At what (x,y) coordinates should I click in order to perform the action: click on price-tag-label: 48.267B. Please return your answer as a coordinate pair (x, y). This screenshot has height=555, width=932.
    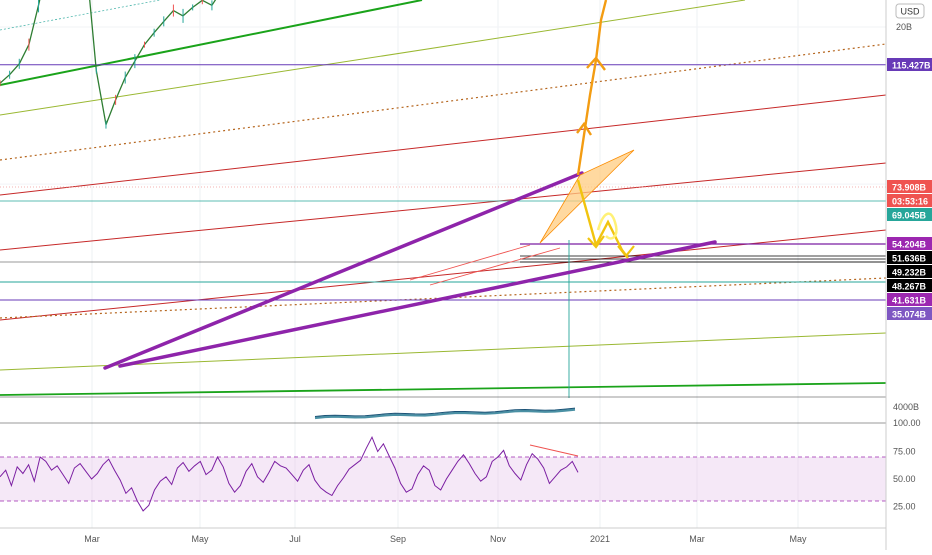
    Looking at the image, I should click on (909, 287).